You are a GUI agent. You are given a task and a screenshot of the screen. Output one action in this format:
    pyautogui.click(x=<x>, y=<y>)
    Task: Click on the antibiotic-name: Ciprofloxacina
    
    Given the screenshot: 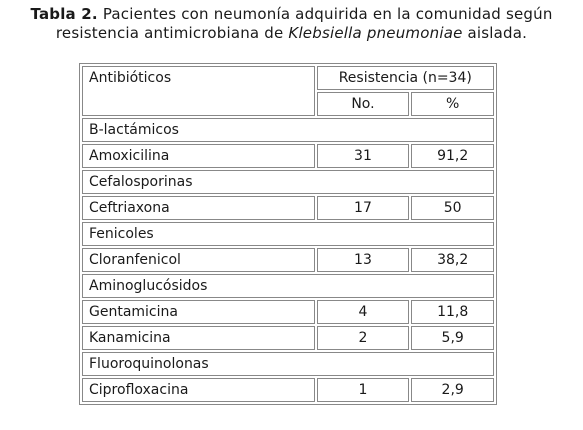 What is the action you would take?
    pyautogui.click(x=198, y=390)
    